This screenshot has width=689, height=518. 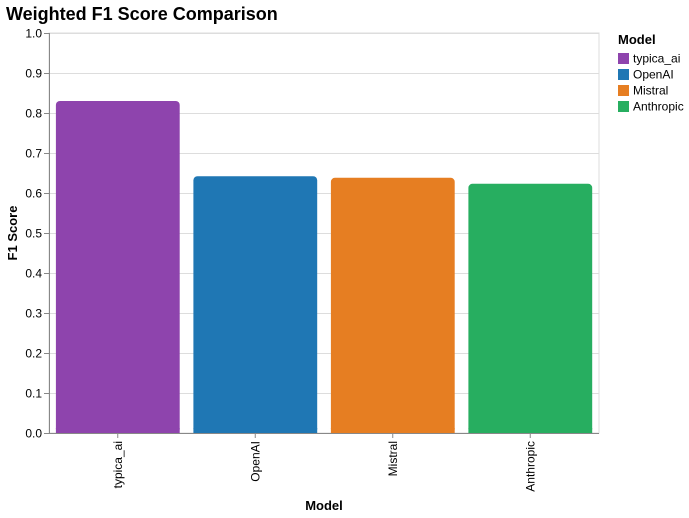 What do you see at coordinates (33, 234) in the screenshot?
I see `y-tick-label: 0.5` at bounding box center [33, 234].